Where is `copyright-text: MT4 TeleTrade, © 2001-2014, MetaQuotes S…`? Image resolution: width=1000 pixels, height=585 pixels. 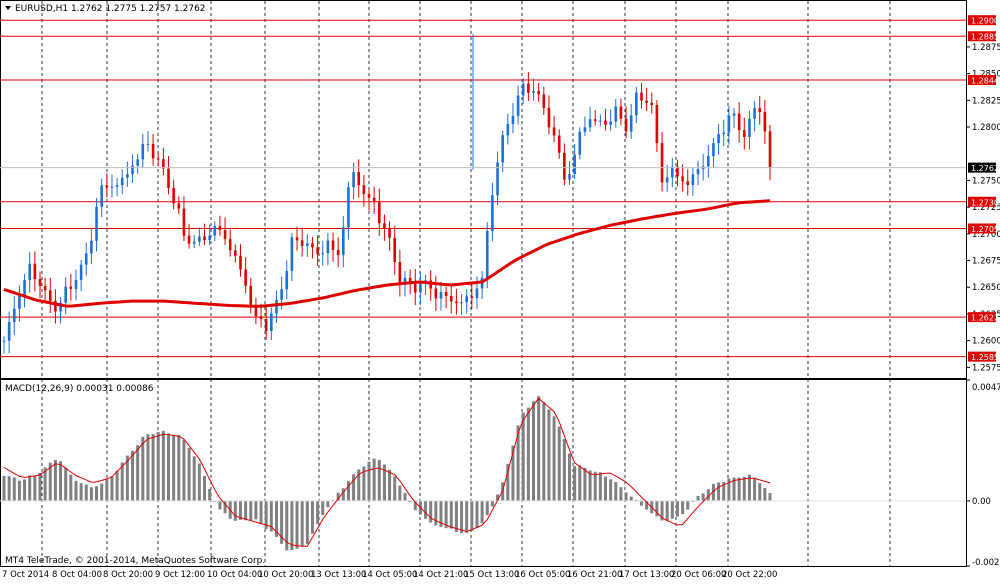 copyright-text: MT4 TeleTrade, © 2001-2014, MetaQuotes S… is located at coordinates (135, 561).